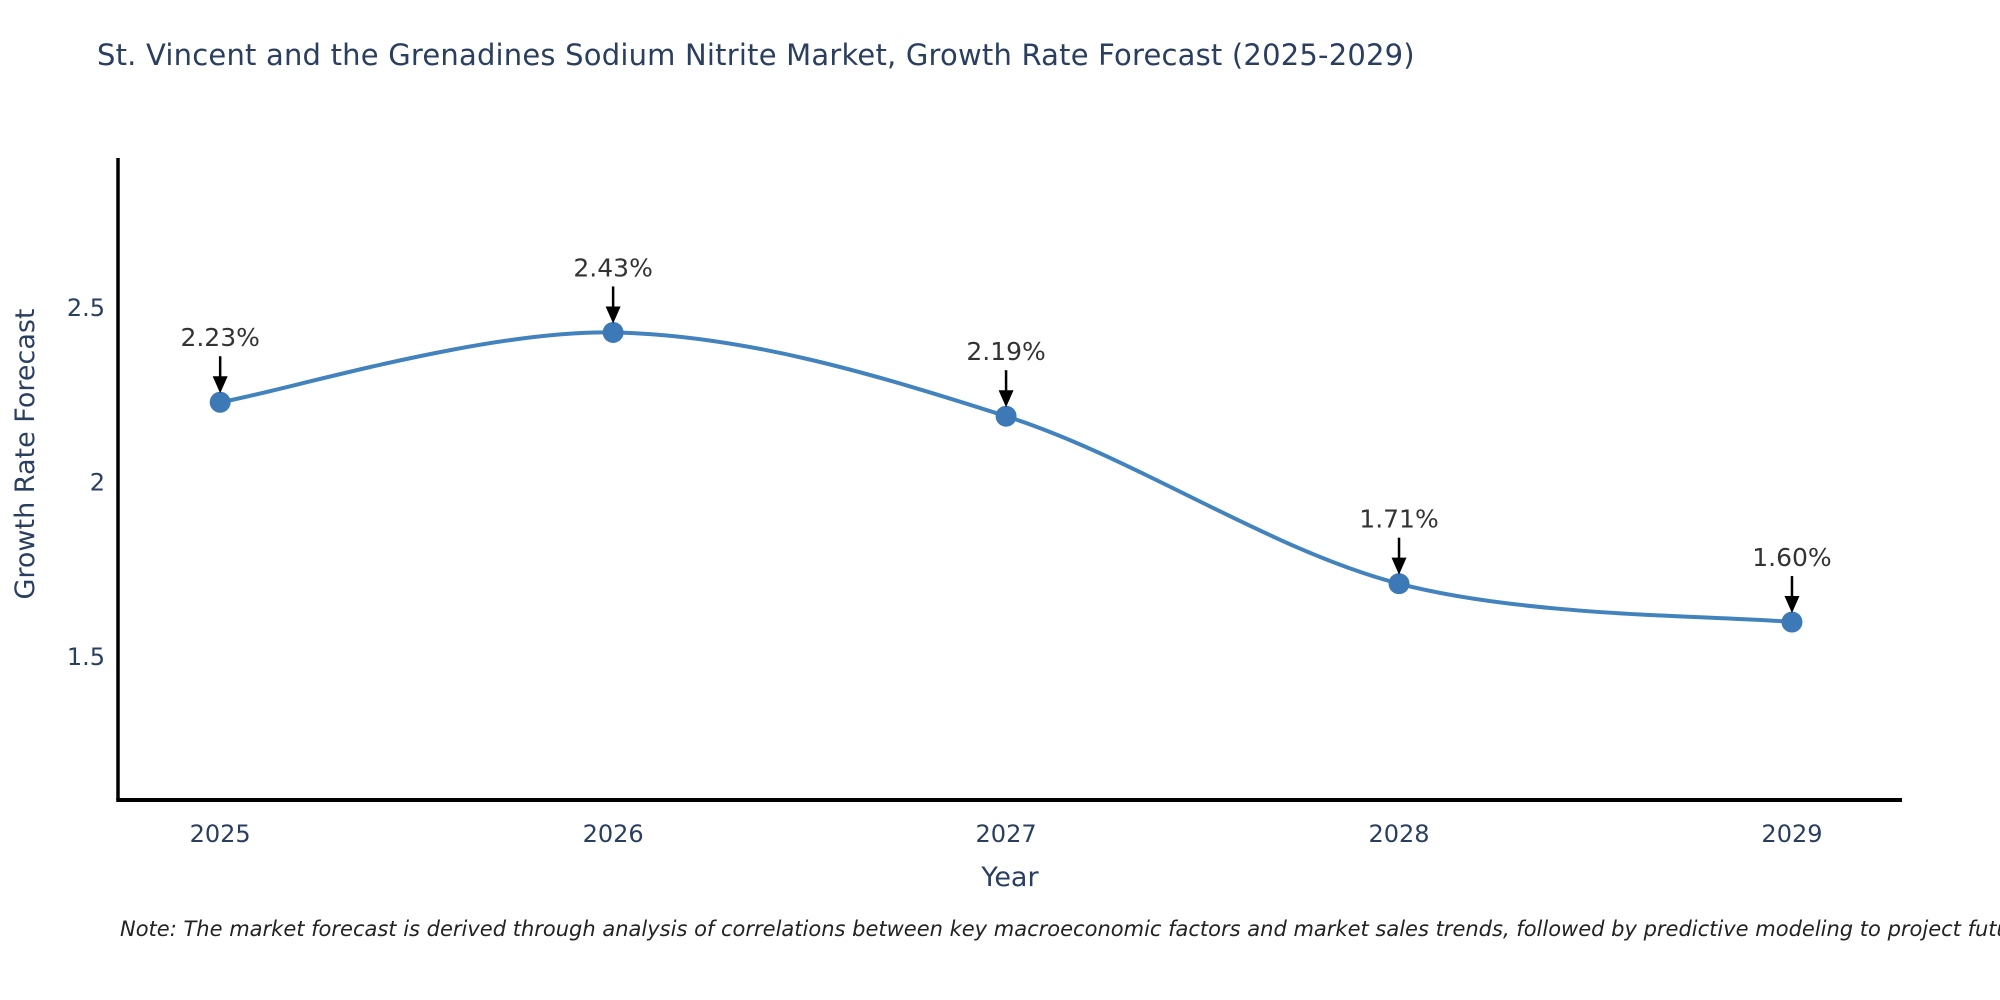 This screenshot has height=1000, width=2000. I want to click on y-tick-label: 2.5, so click(86, 308).